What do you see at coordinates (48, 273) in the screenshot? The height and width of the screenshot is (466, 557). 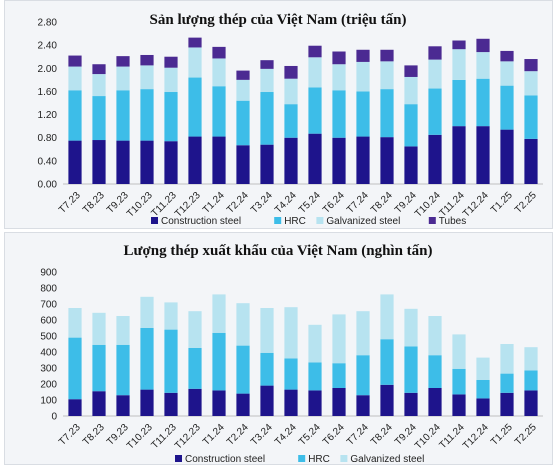 I see `y-tick-label: 900` at bounding box center [48, 273].